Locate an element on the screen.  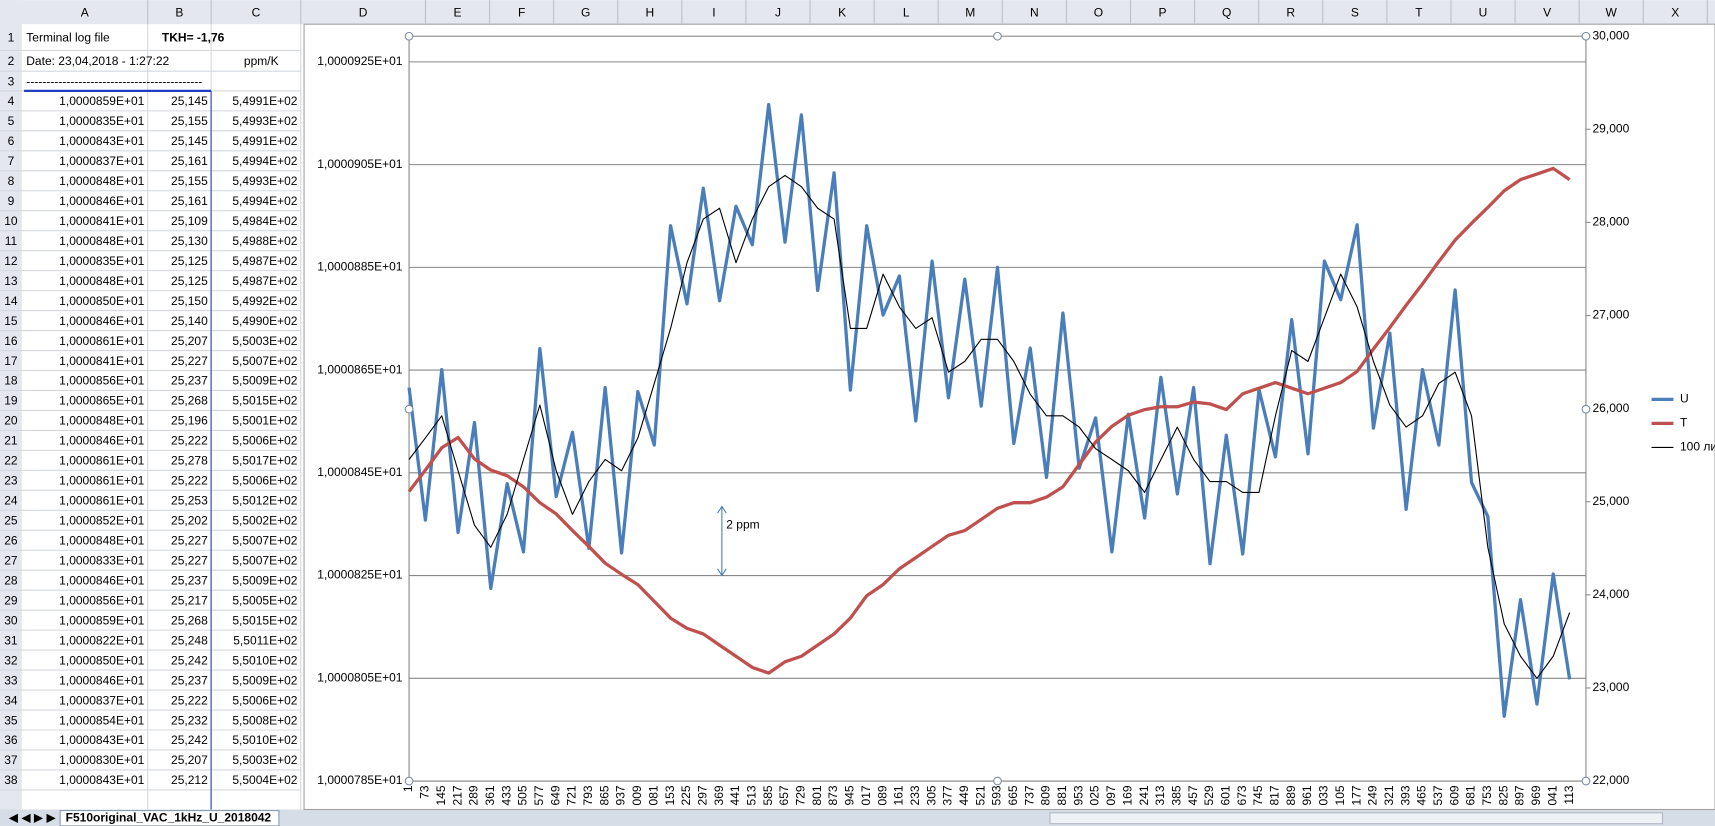
x-tick-label: 953 is located at coordinates (1078, 795).